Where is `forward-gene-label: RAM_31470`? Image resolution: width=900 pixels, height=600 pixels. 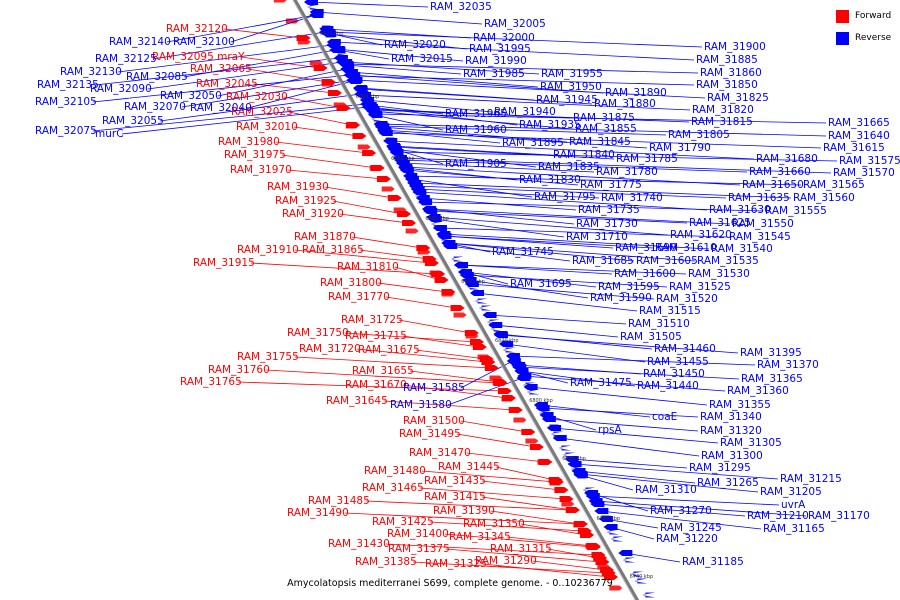
forward-gene-label: RAM_31470 is located at coordinates (440, 453).